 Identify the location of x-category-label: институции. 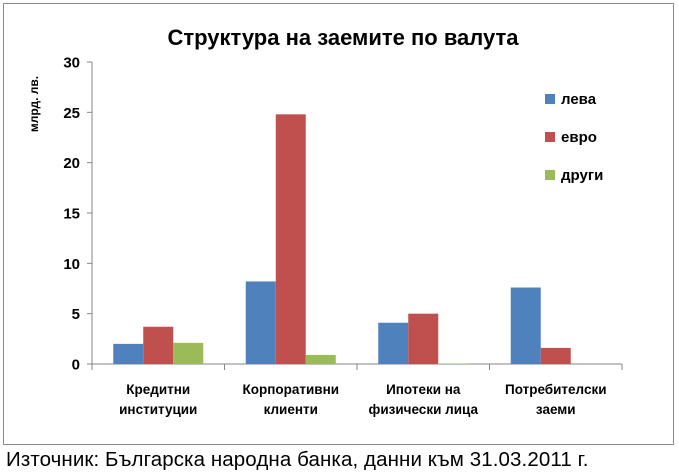
(158, 409).